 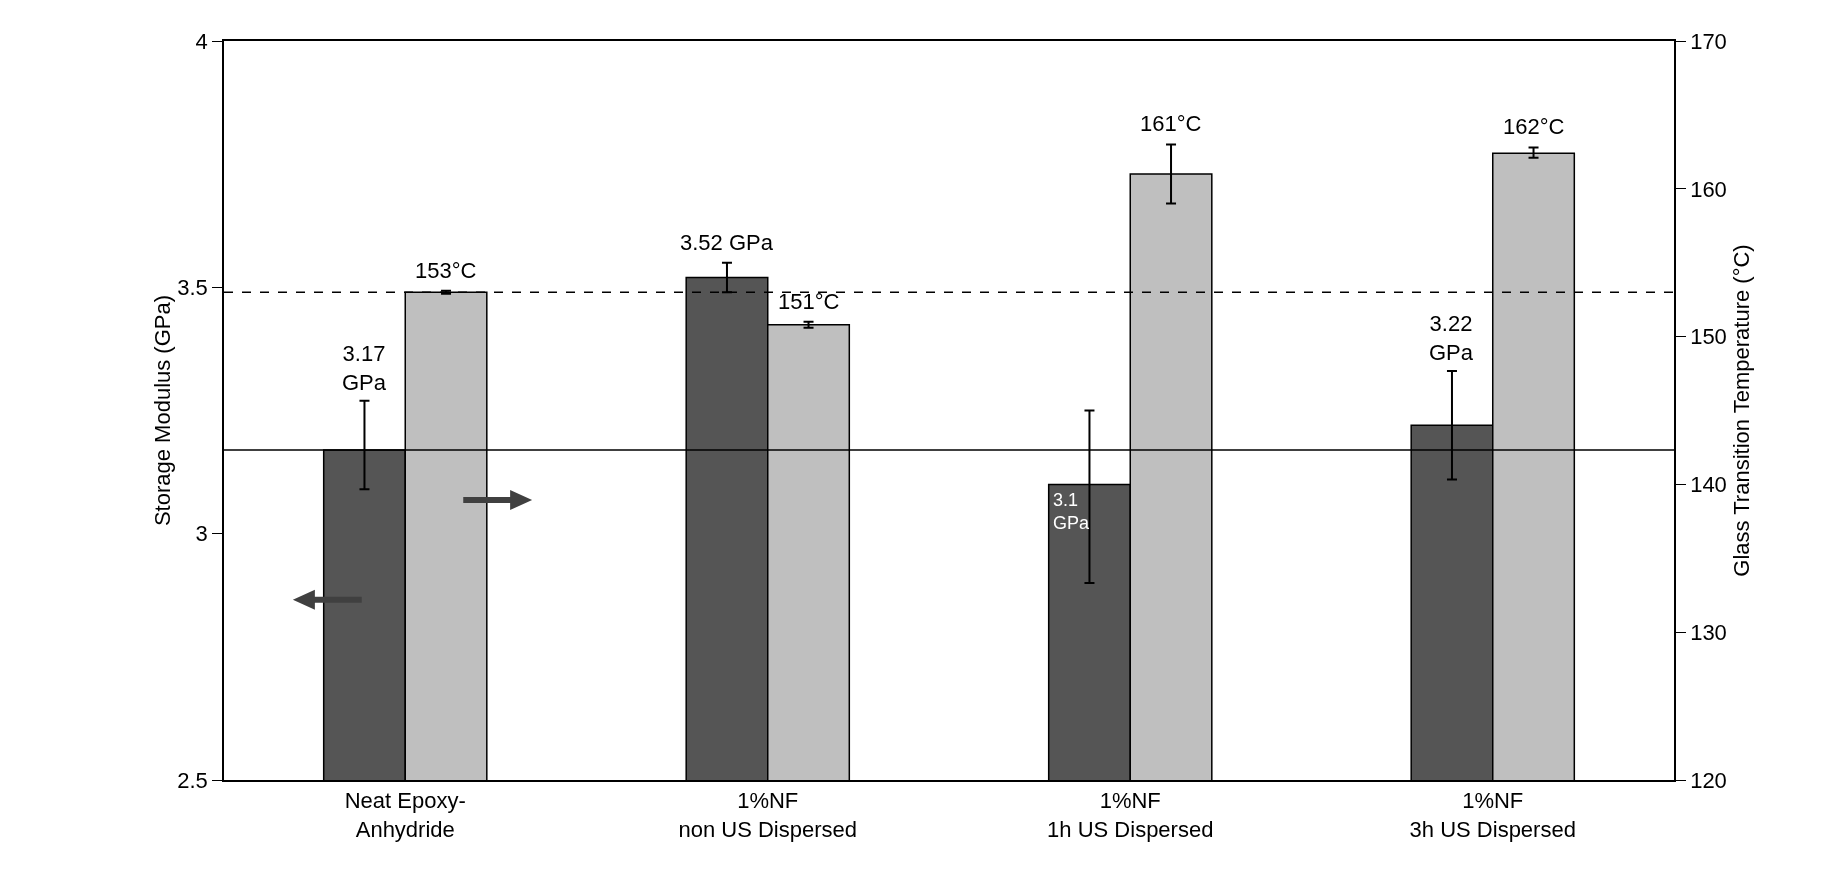 I want to click on y2-tick-label: 150, so click(x=1708, y=337).